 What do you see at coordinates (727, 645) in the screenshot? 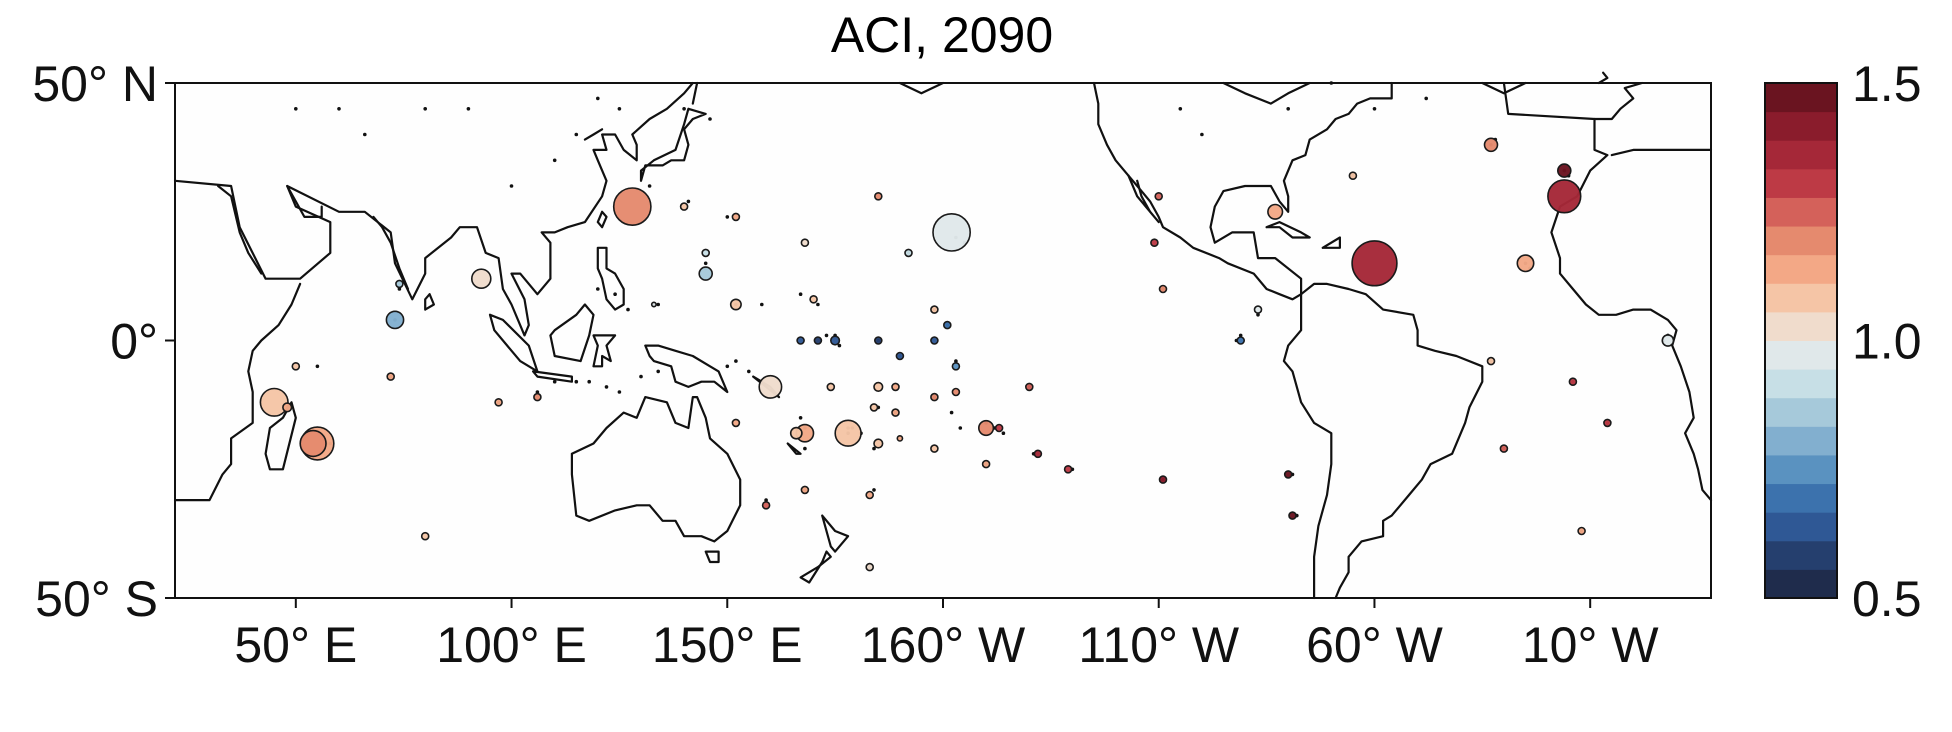
I see `x-tick-label: 150° E` at bounding box center [727, 645].